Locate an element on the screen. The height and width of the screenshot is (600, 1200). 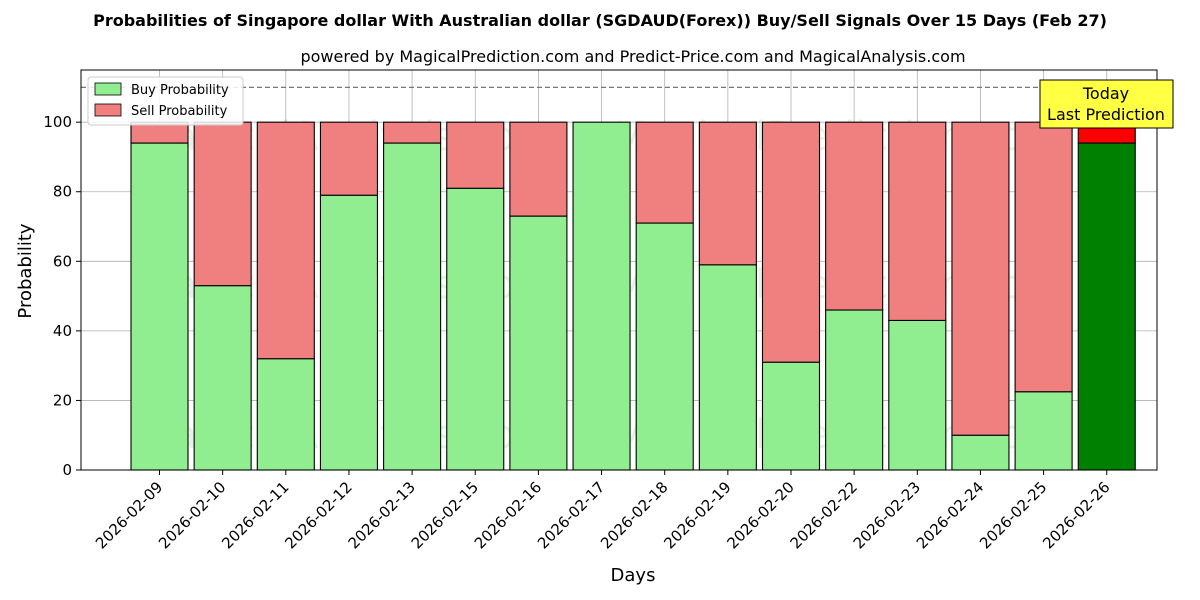
x-tick-label: 2026-02-17 is located at coordinates (571, 515).